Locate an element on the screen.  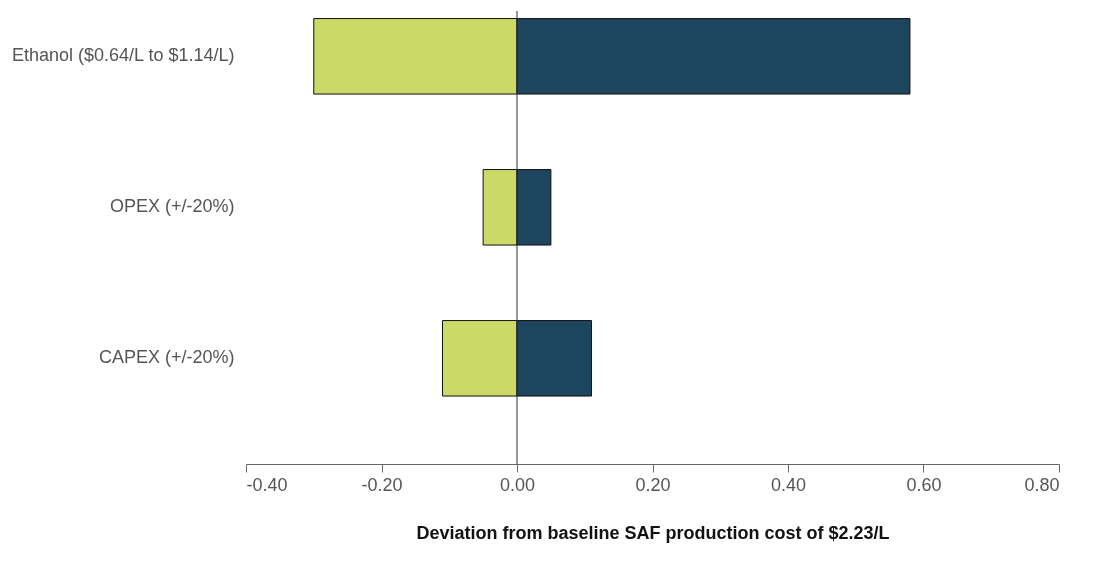
x-tick-label: 0.40 is located at coordinates (788, 484).